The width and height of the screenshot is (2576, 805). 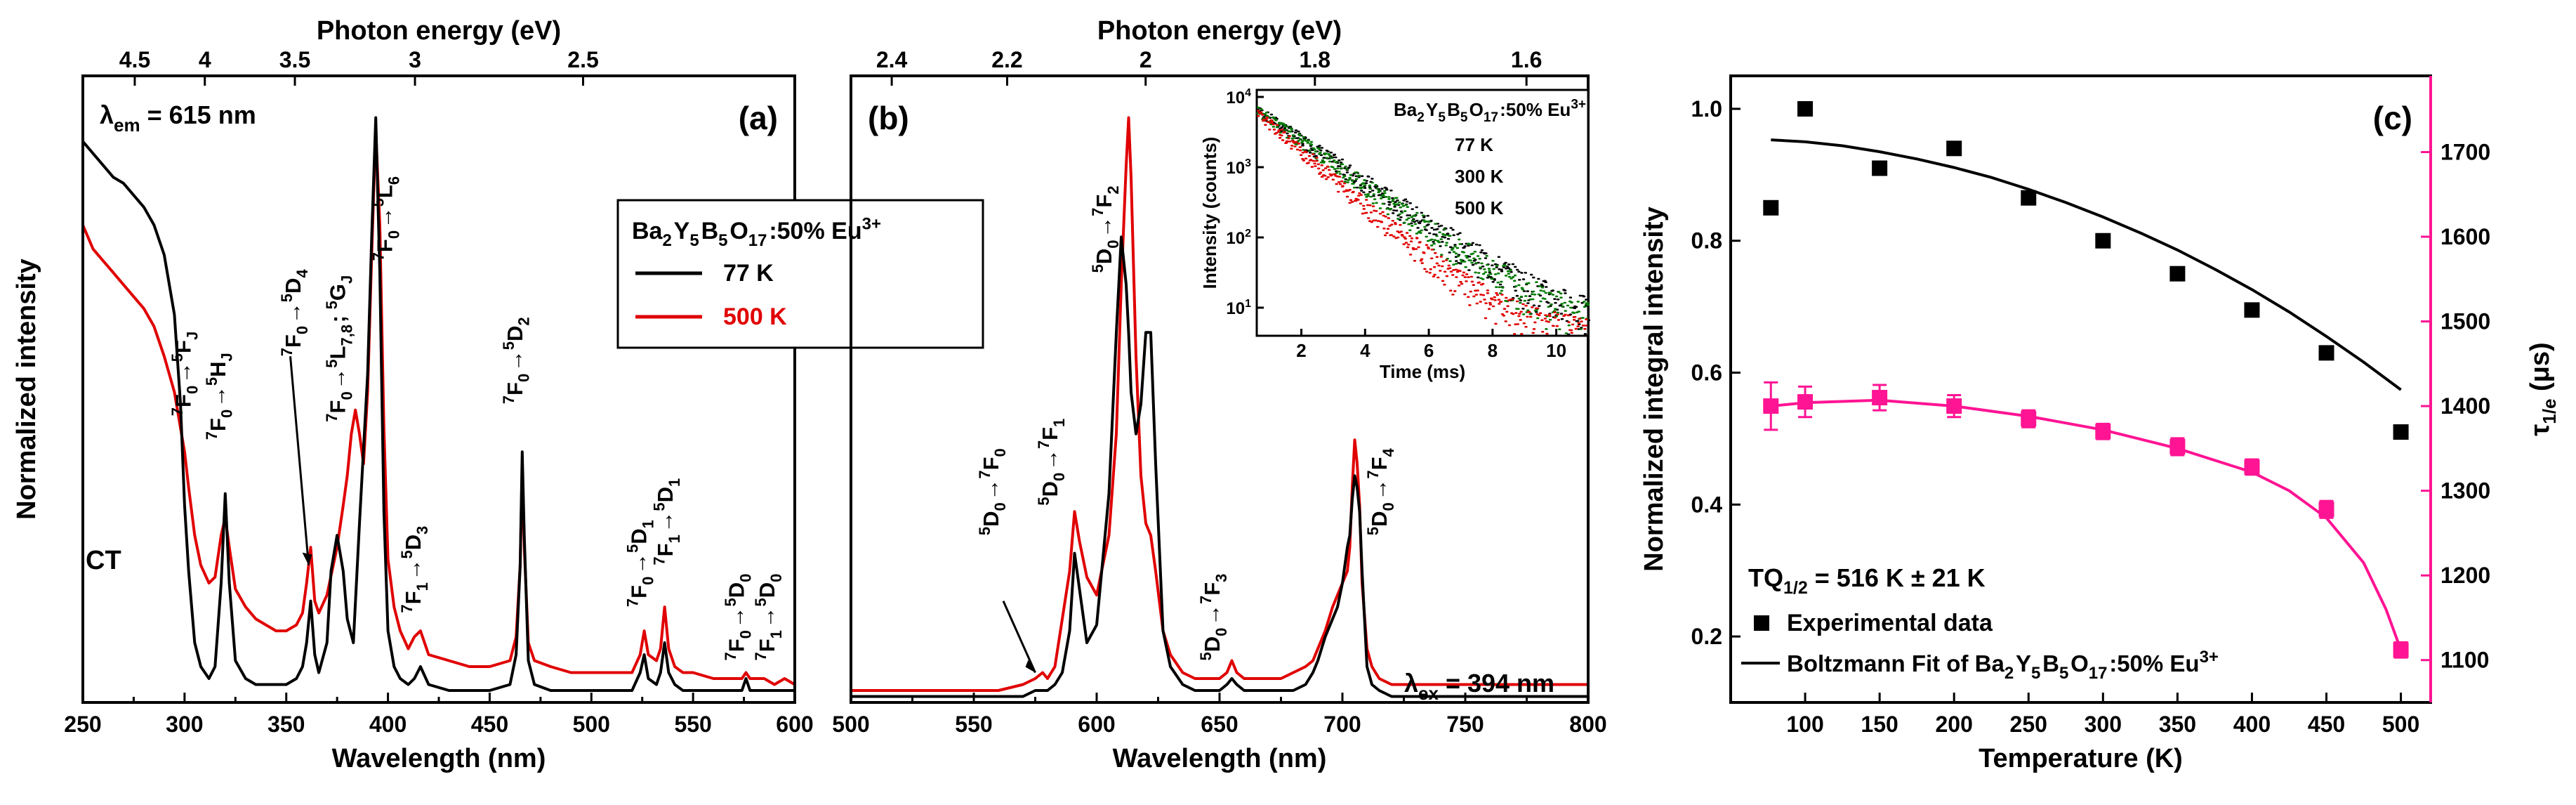 I want to click on top-axis-title: Photon energy (eV), so click(x=1219, y=31).